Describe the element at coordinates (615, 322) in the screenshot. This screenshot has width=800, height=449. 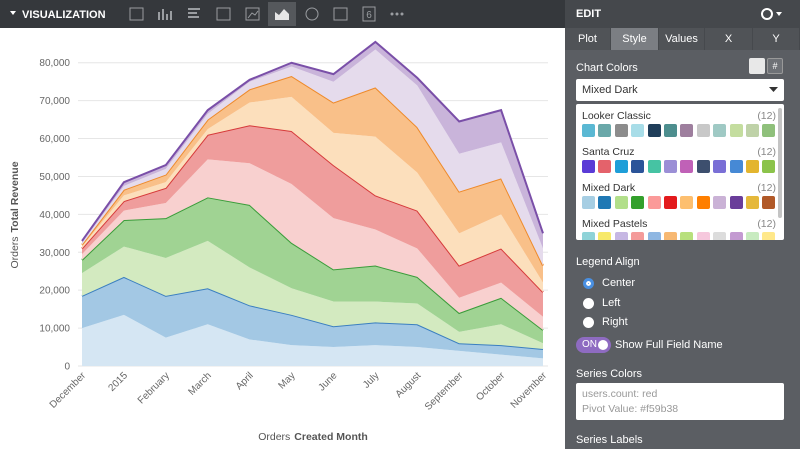
I see `radio-label: Right` at that location.